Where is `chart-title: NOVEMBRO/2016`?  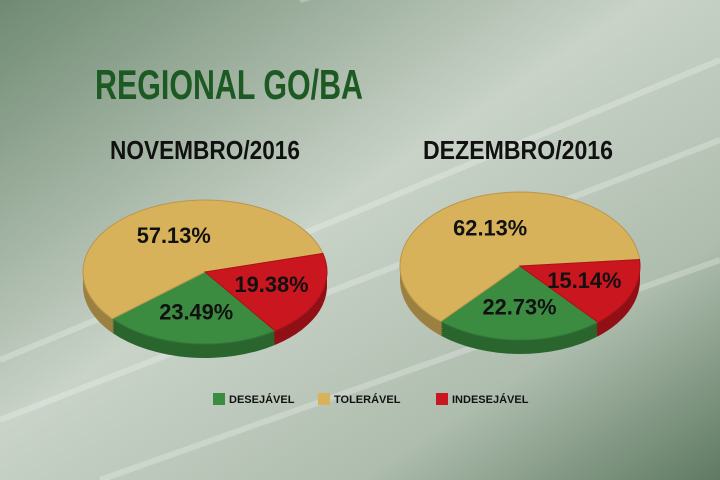 chart-title: NOVEMBRO/2016 is located at coordinates (205, 150).